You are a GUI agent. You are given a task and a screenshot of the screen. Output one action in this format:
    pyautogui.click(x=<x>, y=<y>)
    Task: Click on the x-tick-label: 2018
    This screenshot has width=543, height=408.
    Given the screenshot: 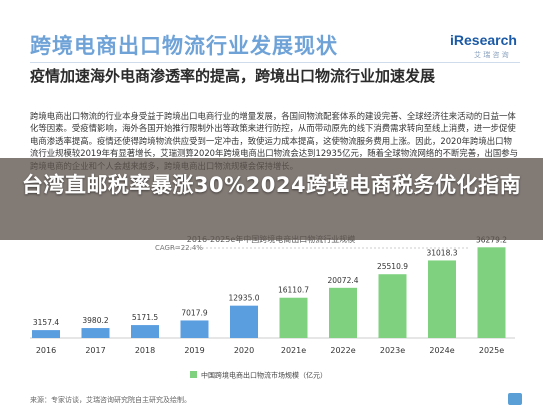 What is the action you would take?
    pyautogui.click(x=145, y=350)
    